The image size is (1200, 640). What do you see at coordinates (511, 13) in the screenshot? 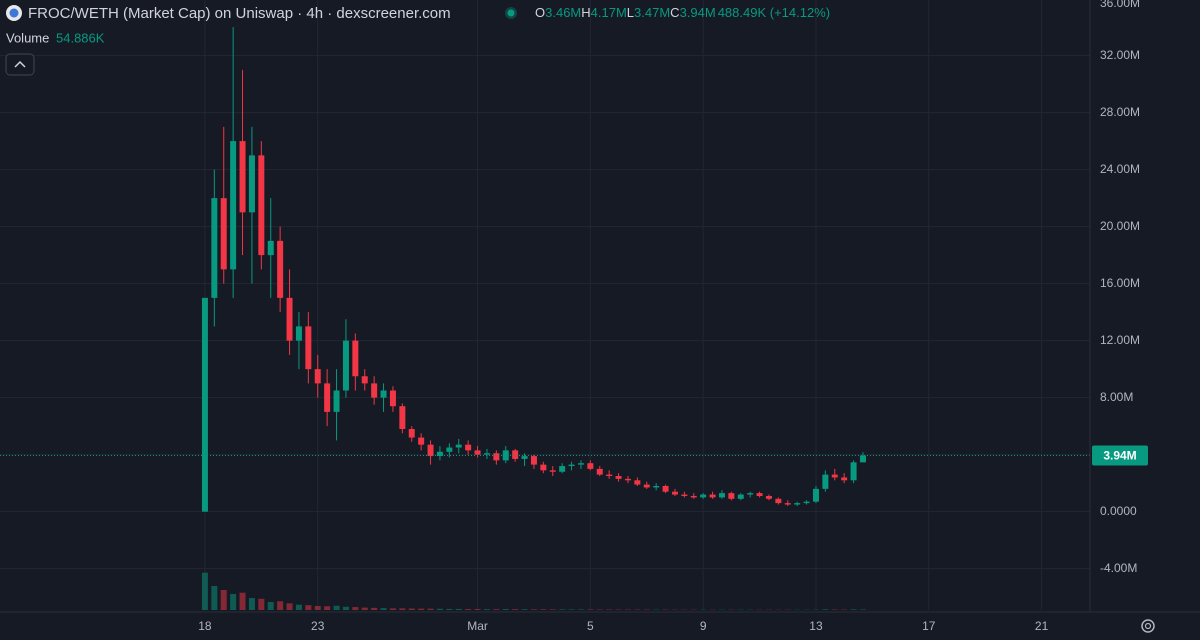
I see `status-dot` at bounding box center [511, 13].